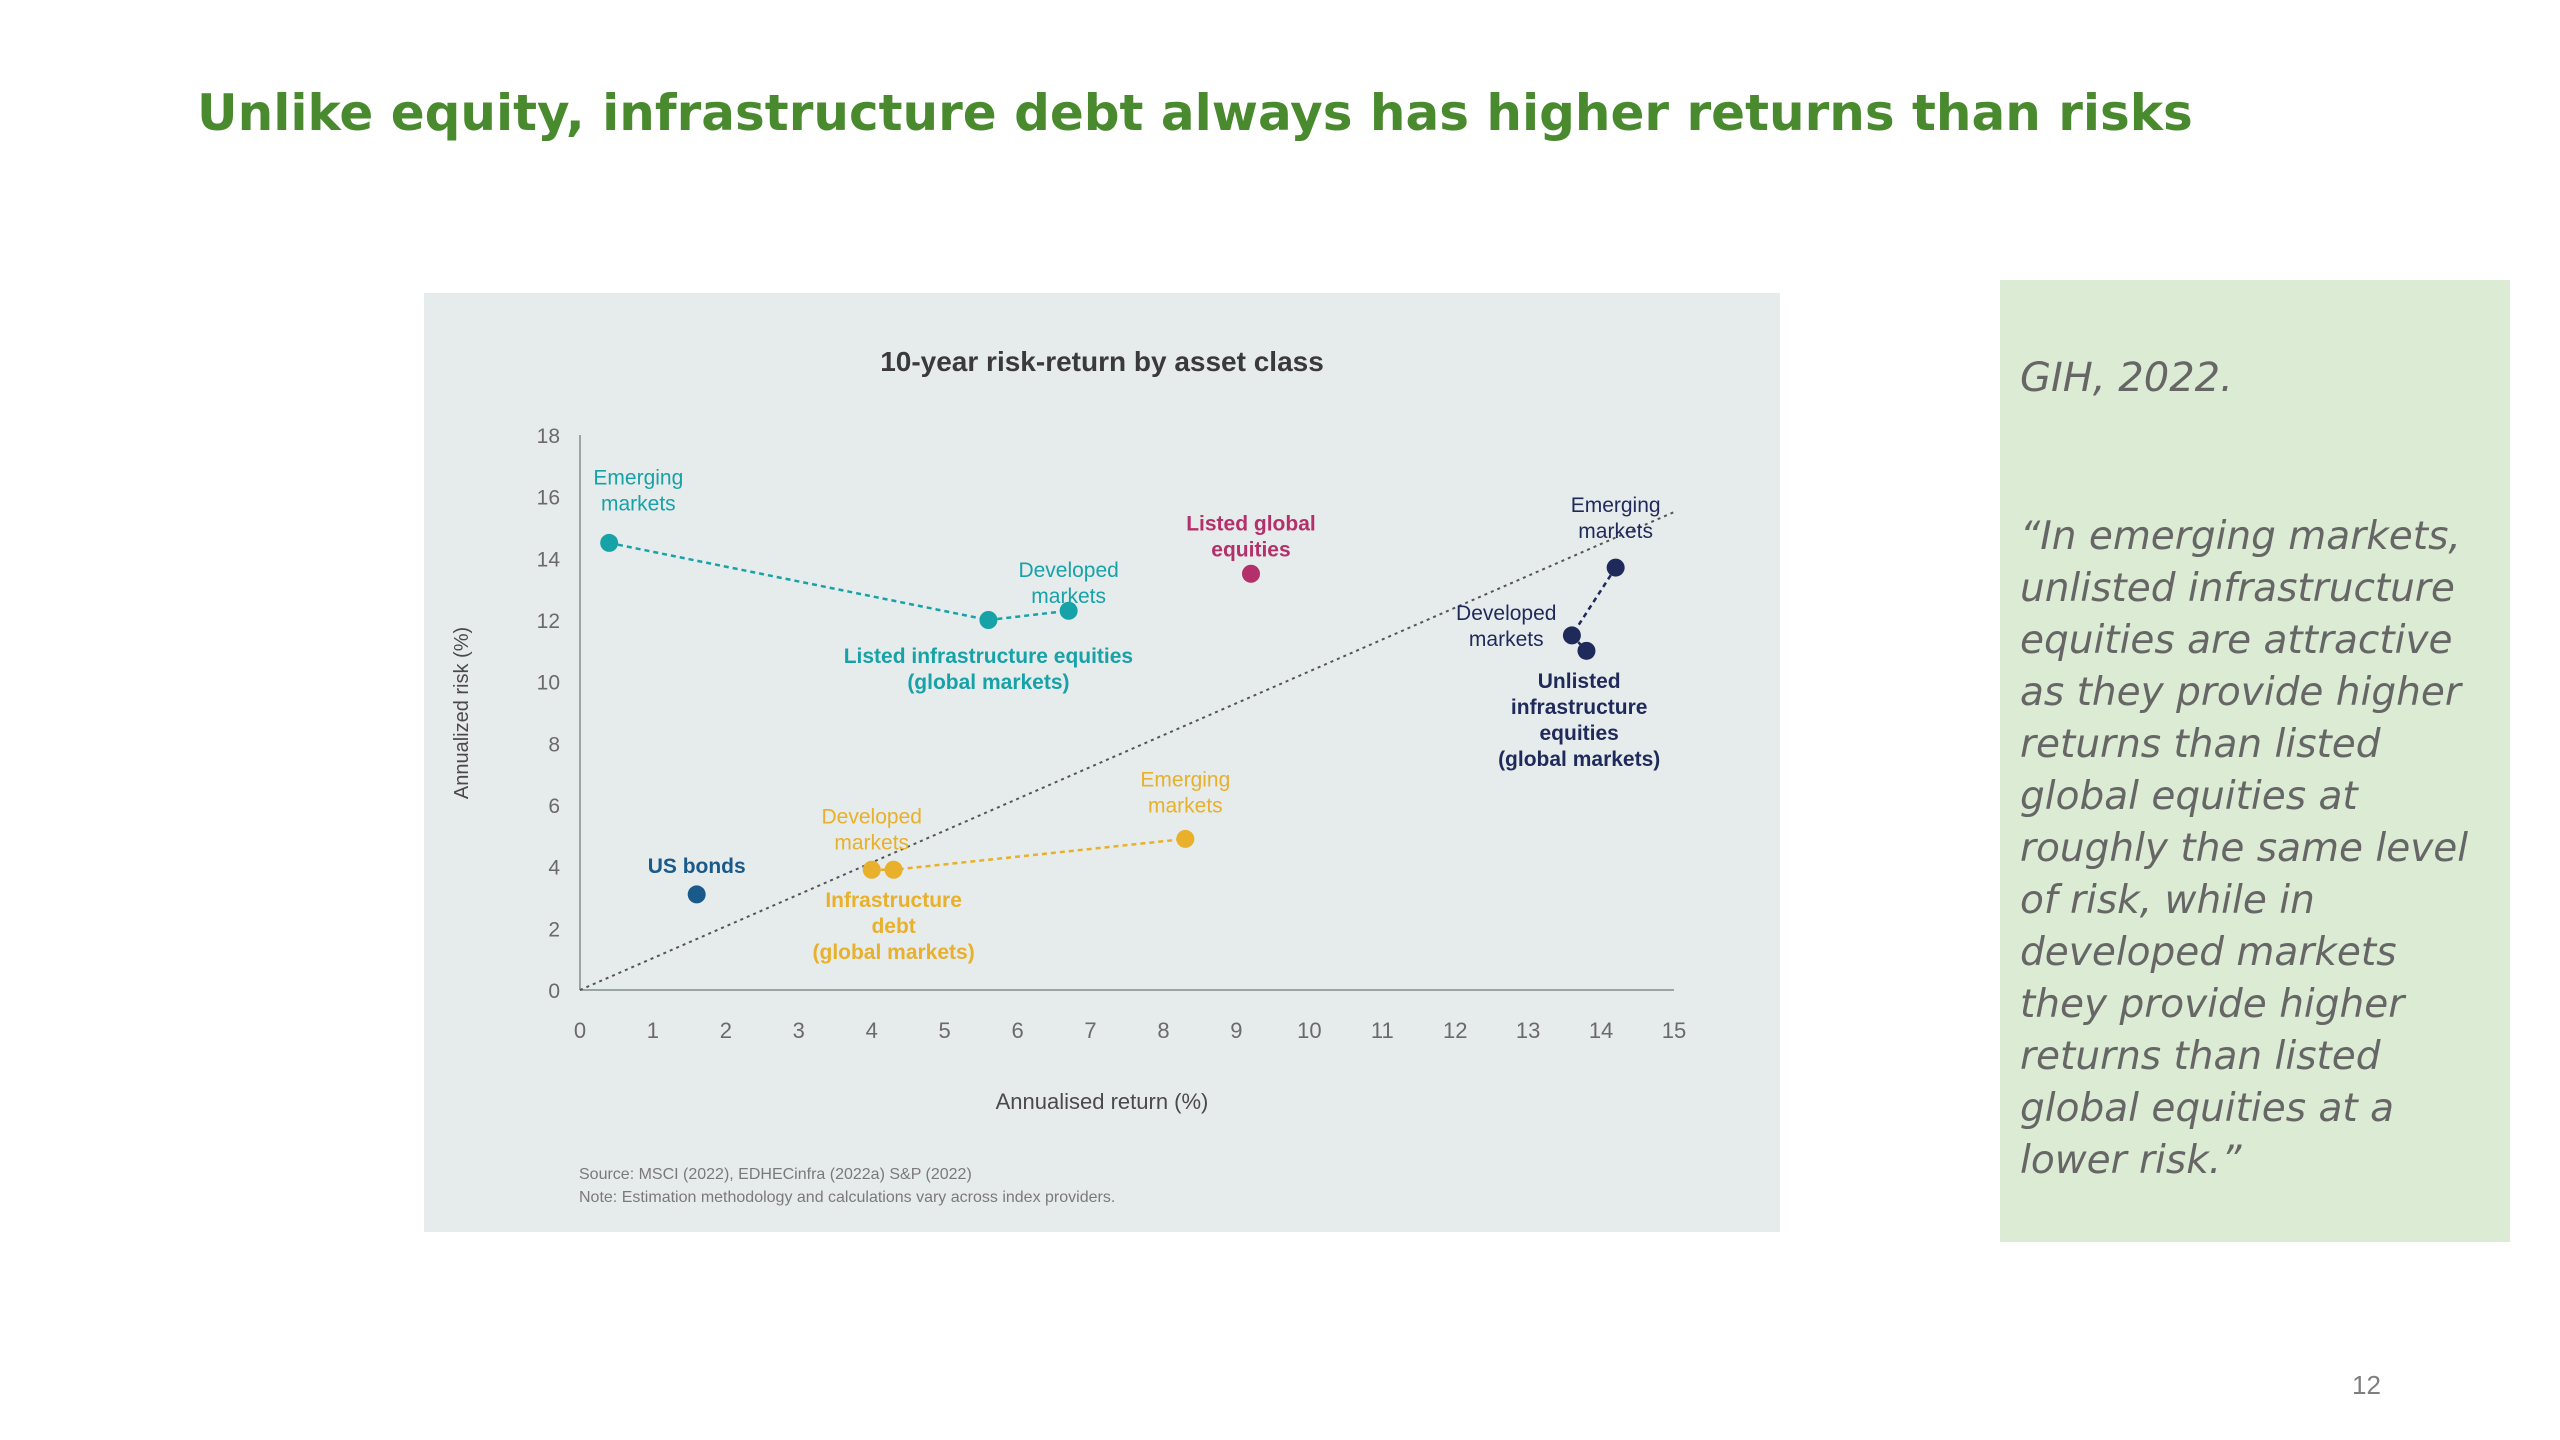 The image size is (2560, 1440). What do you see at coordinates (696, 894) in the screenshot?
I see `us-bonds-point` at bounding box center [696, 894].